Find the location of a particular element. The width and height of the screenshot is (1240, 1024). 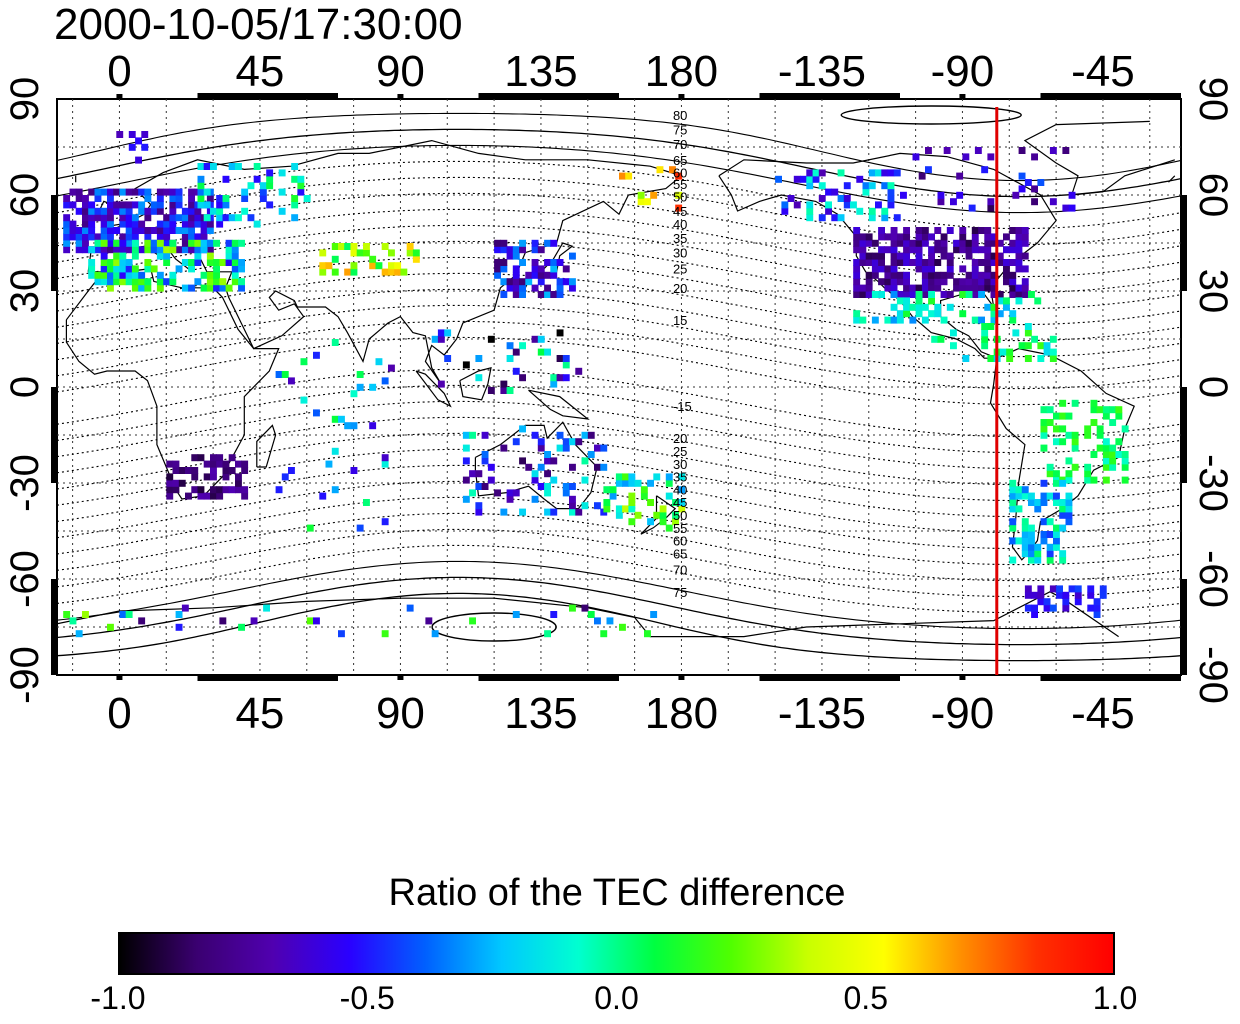

colorbar-tick-label: -0.5 is located at coordinates (367, 998).